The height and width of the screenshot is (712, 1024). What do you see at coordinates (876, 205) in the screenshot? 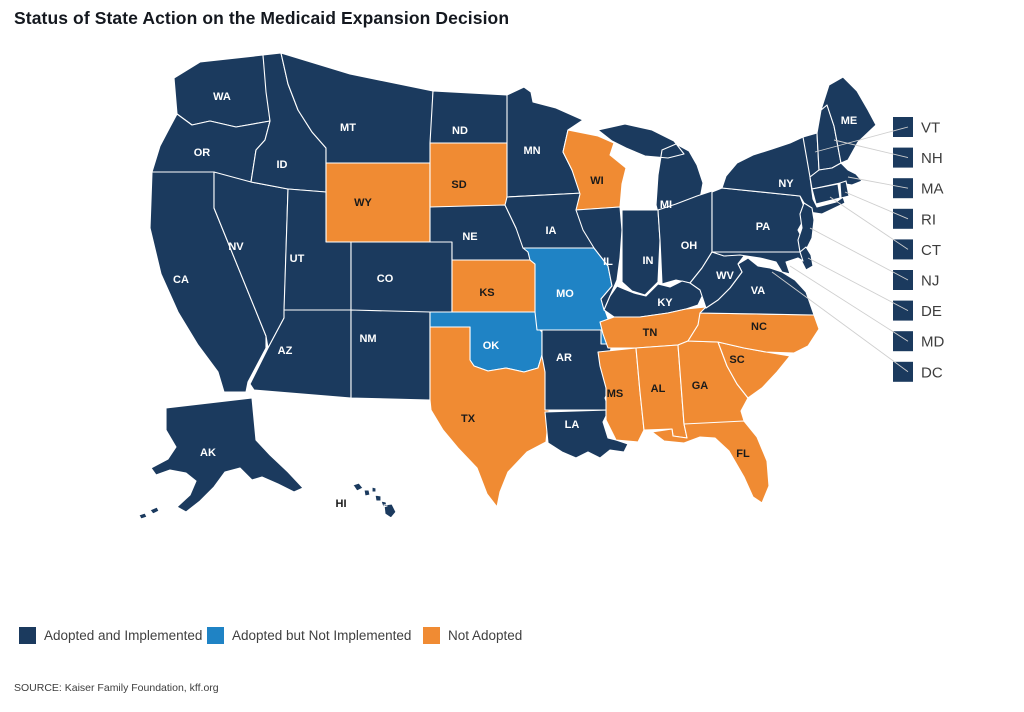
I see `leader-line-ri` at bounding box center [876, 205].